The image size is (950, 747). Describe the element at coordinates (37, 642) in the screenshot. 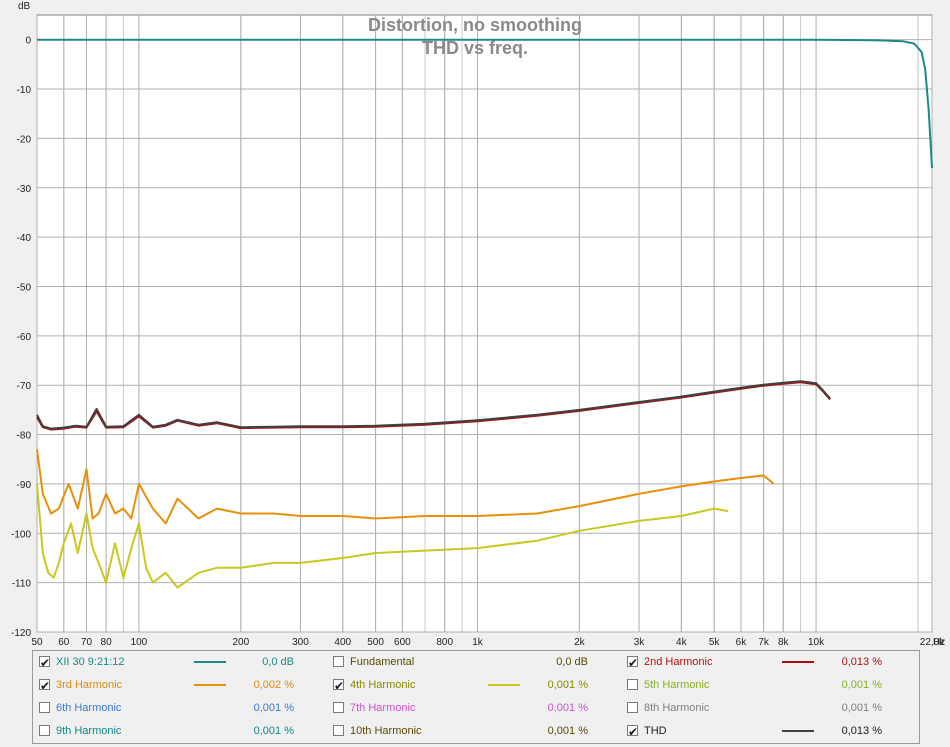

I see `x-tick-label: 50` at that location.